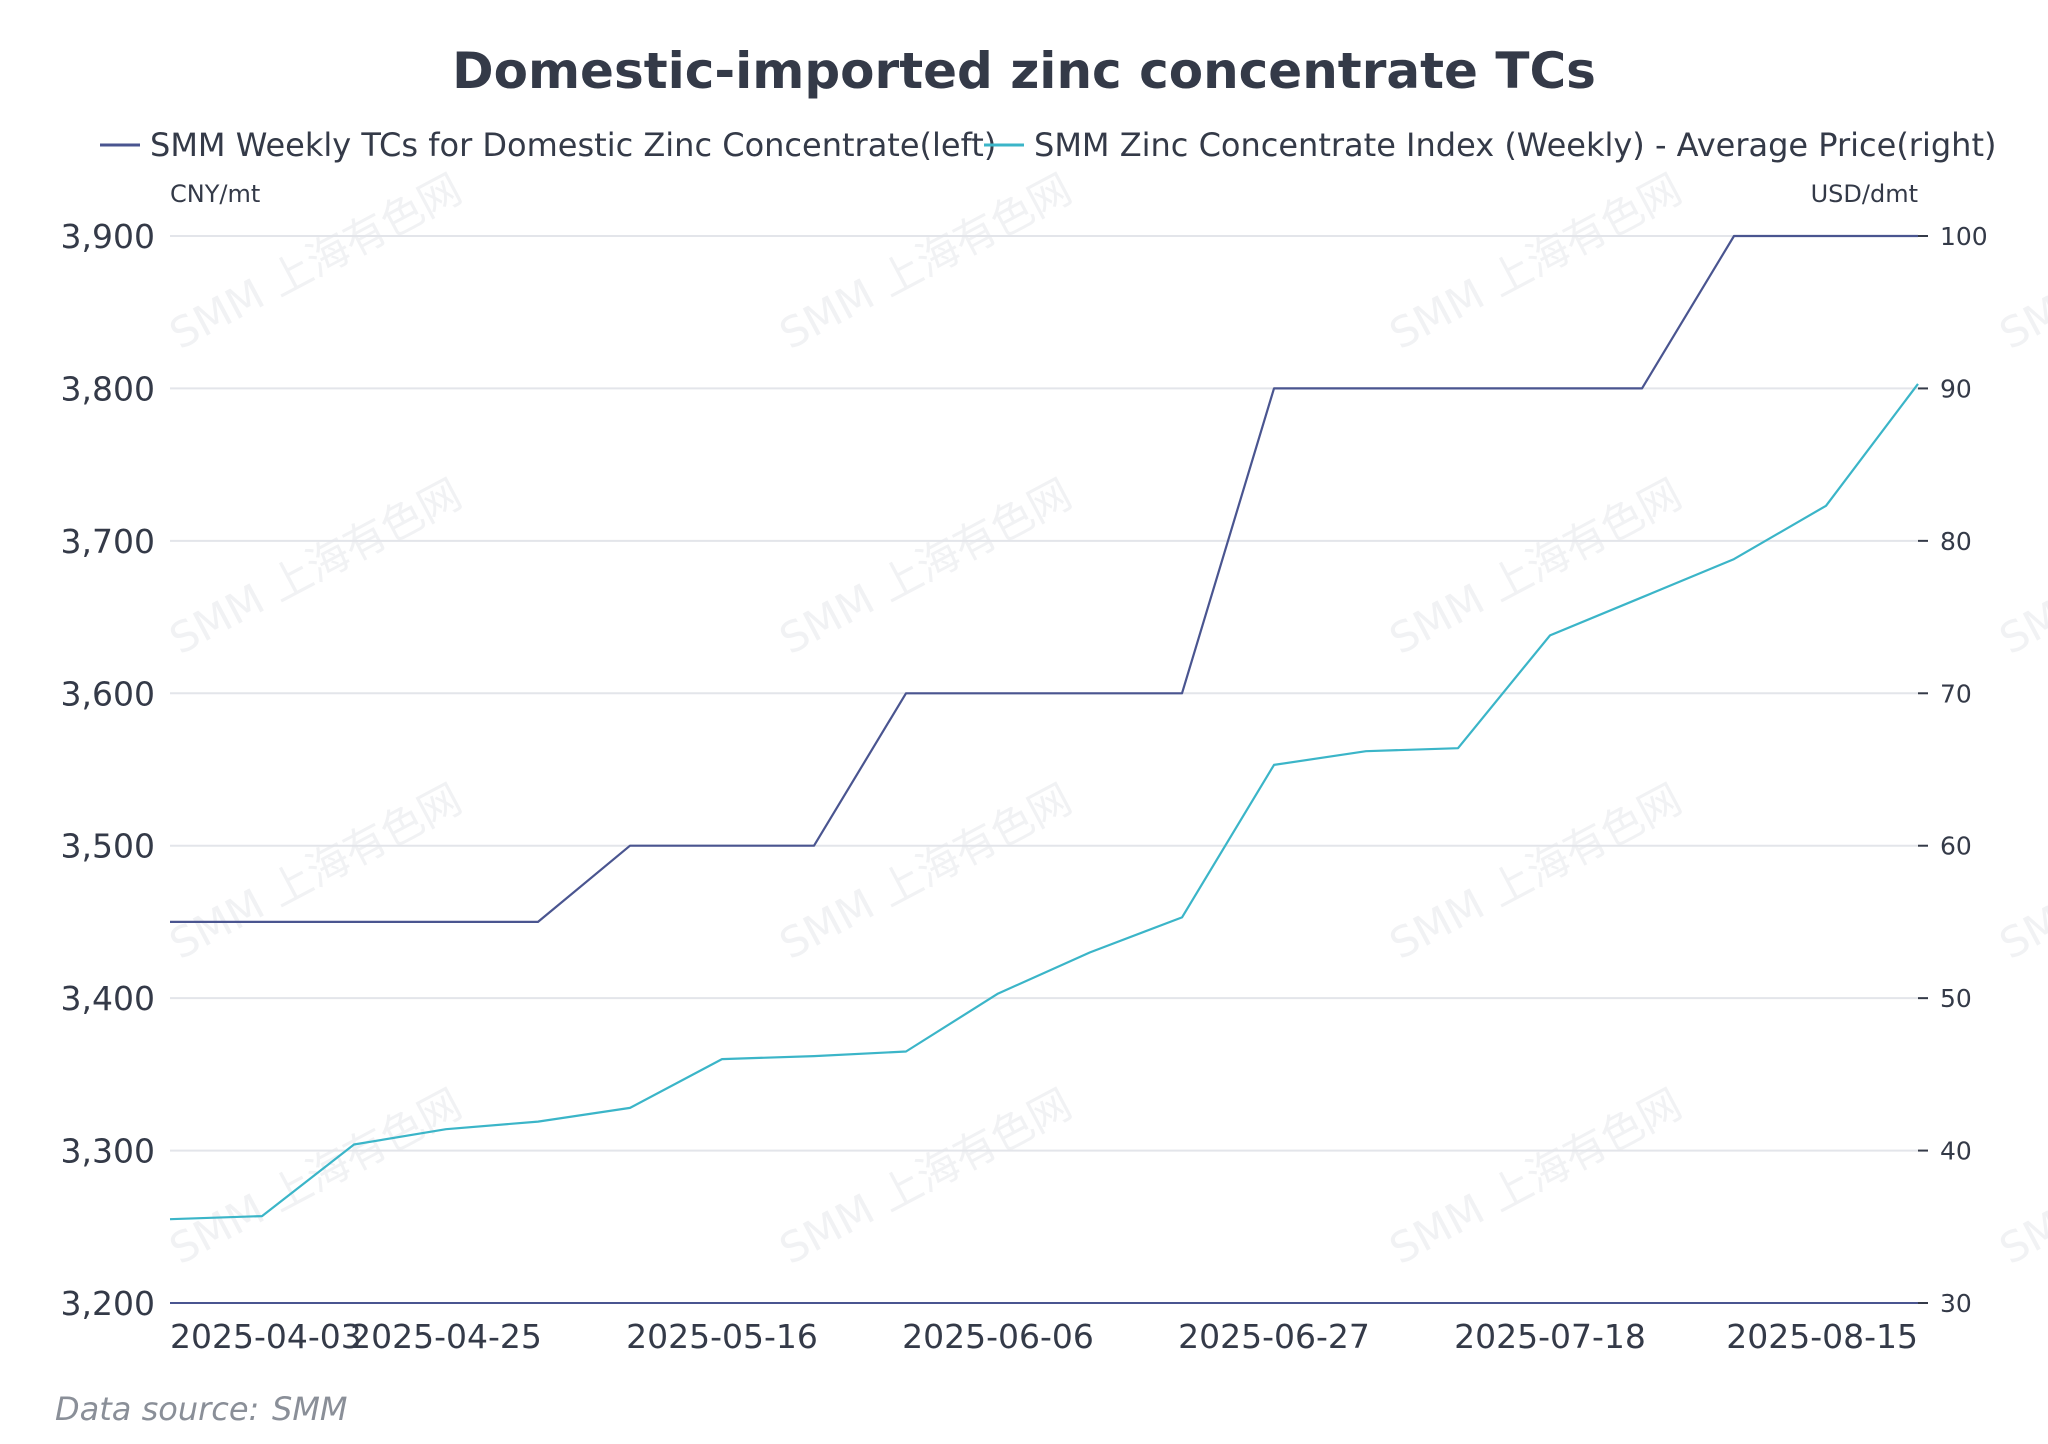 The image size is (2048, 1444). Describe the element at coordinates (266, 1336) in the screenshot. I see `x-tick-label: 2025-04-03` at that location.